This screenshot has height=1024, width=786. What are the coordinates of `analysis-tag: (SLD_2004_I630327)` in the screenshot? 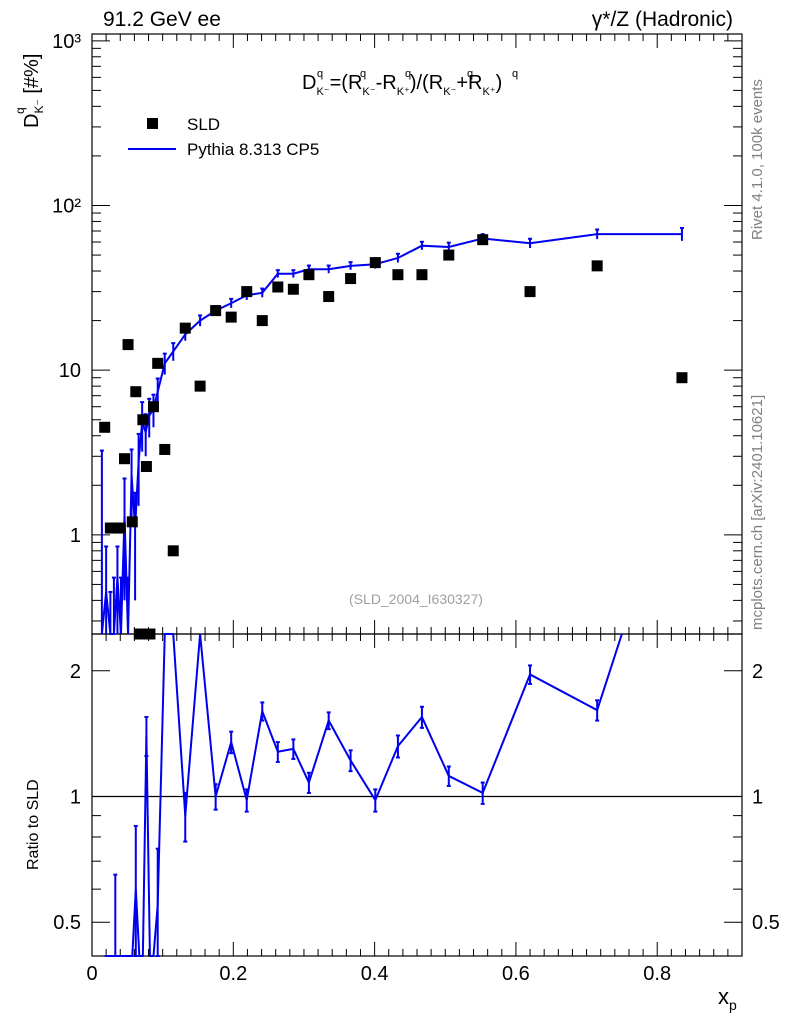 It's located at (416, 599).